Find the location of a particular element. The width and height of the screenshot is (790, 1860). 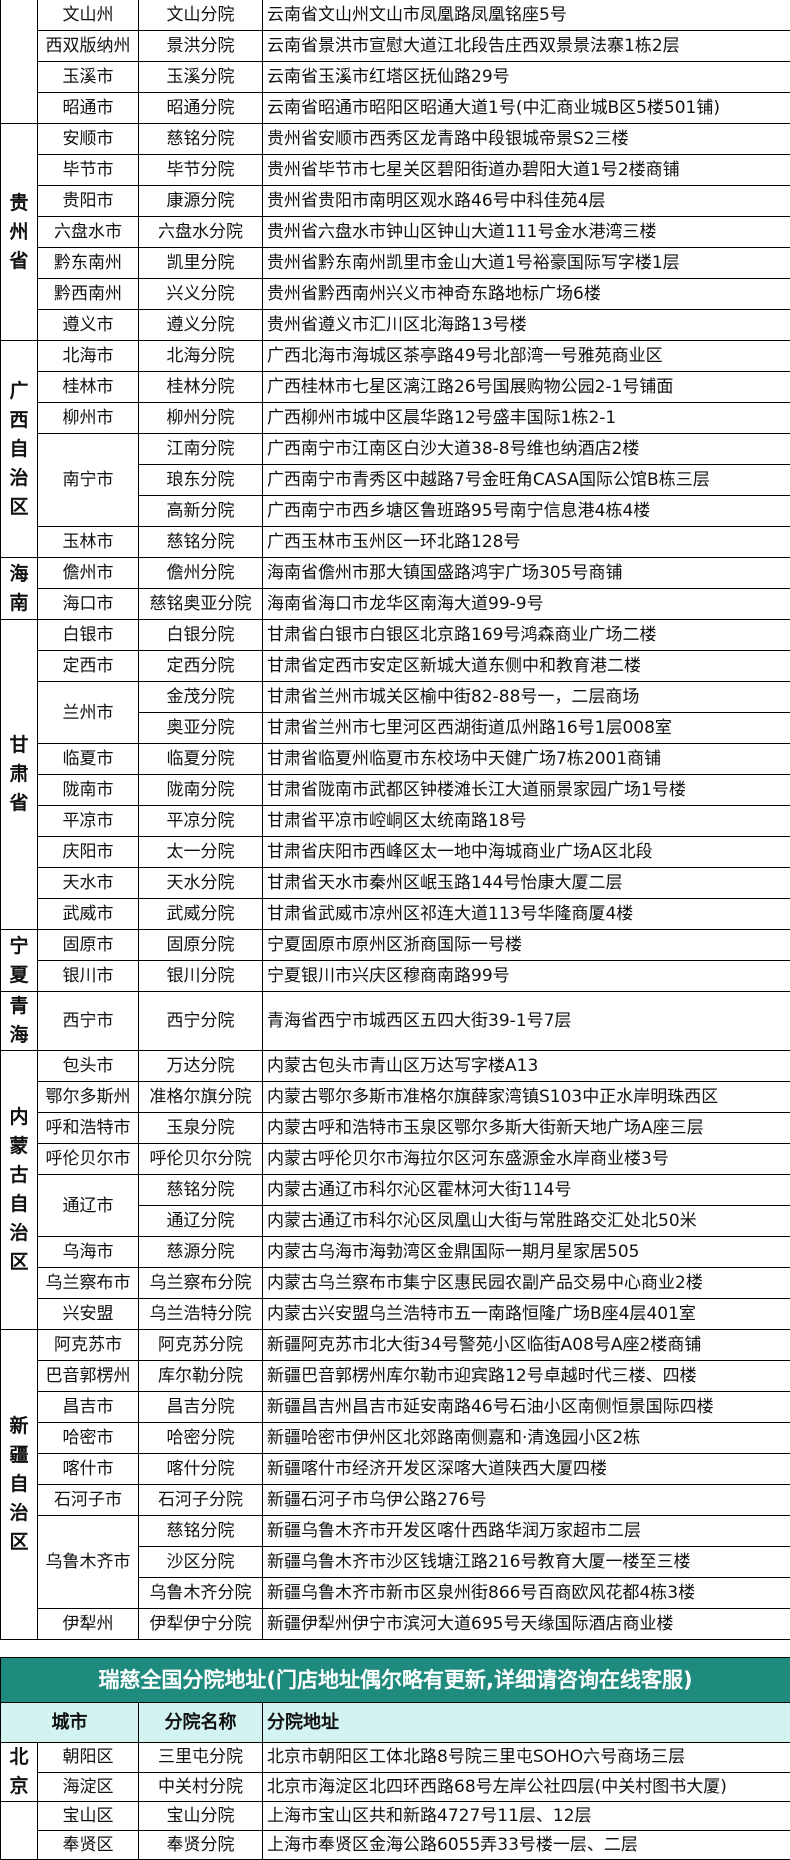

table-row: 呼和浩特市玉泉分院内蒙古呼和浩特市玉泉区鄂尔多斯大街新天地广场A座三层 is located at coordinates (395, 1128).